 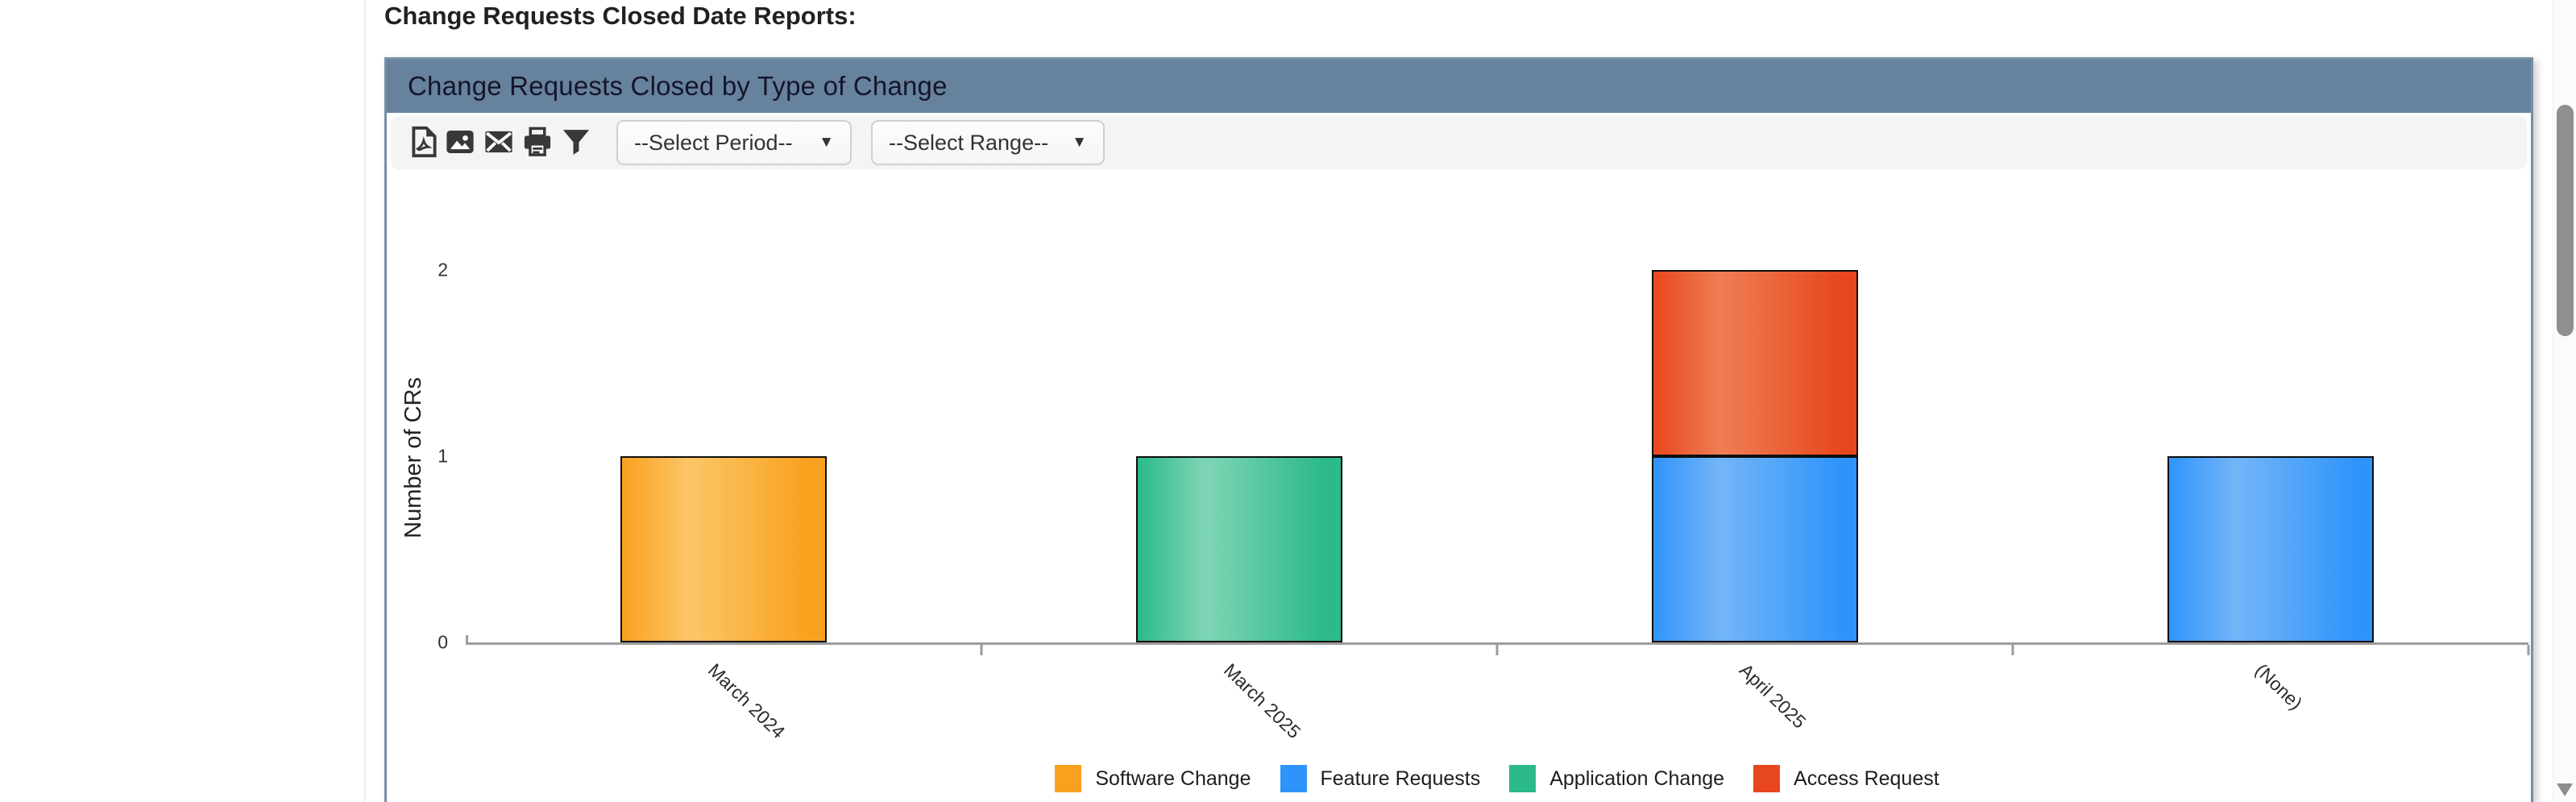 I want to click on page-title: Change Requests Closed Date Reports:, so click(x=620, y=16).